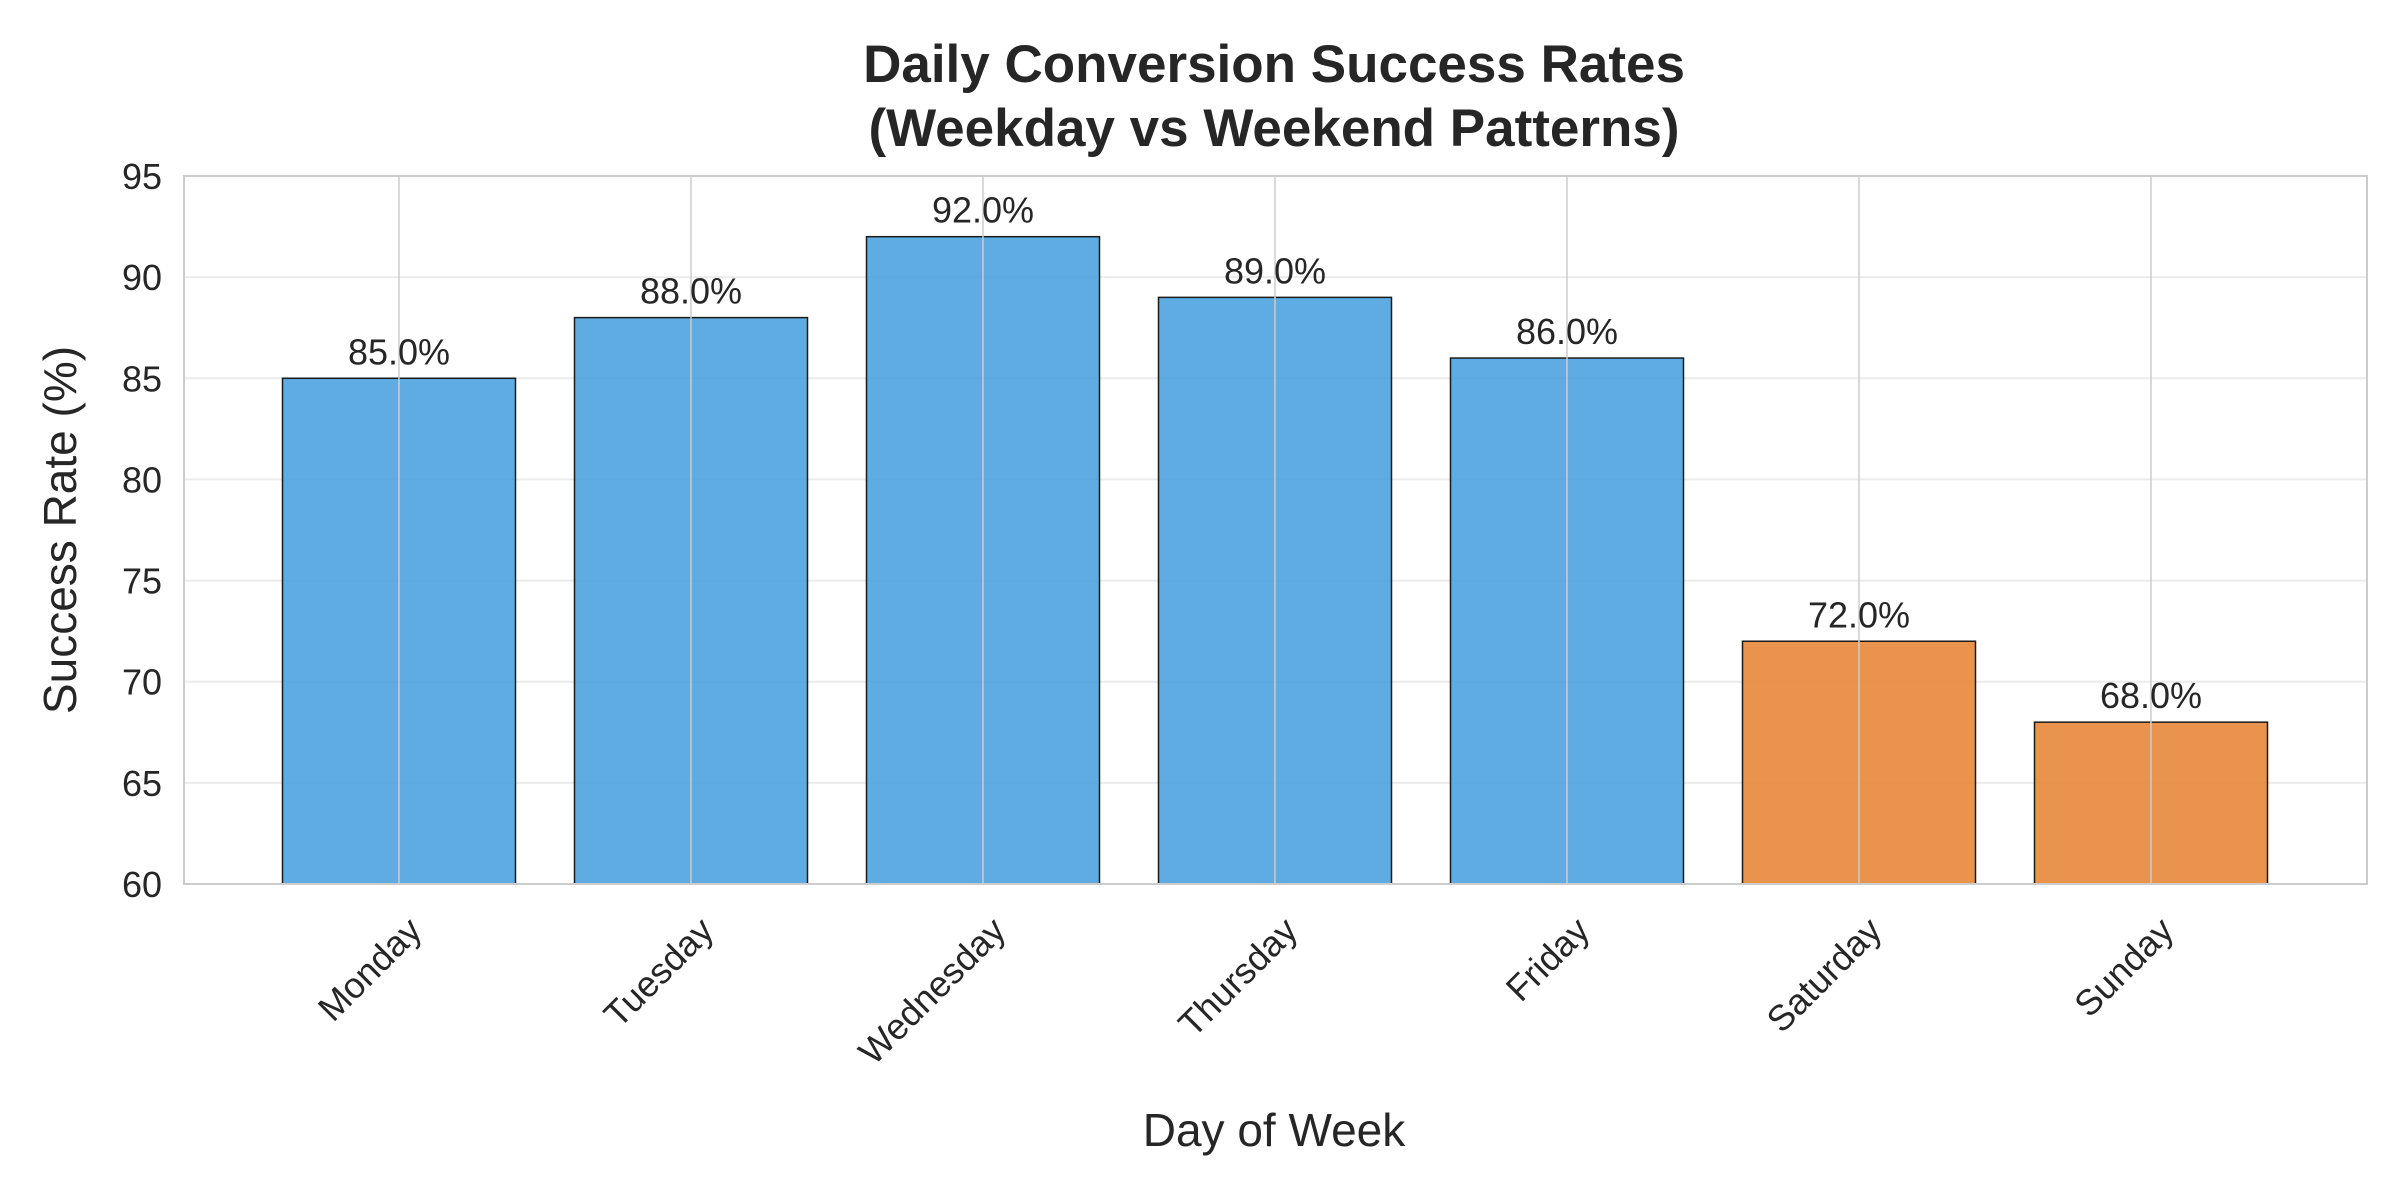  I want to click on y-tick-label: 85, so click(142, 378).